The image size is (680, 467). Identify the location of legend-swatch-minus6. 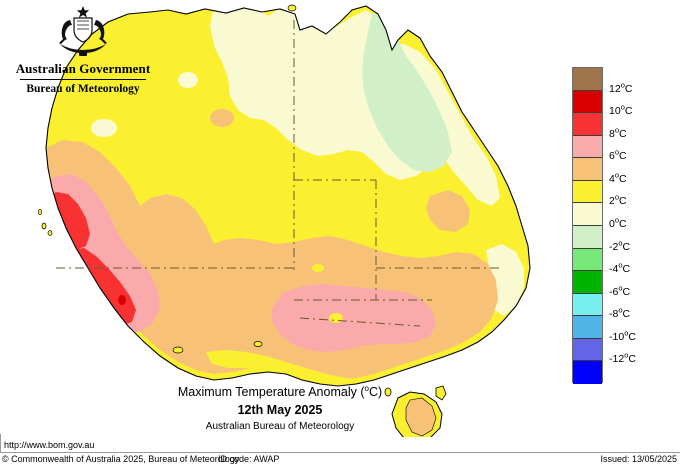
(587, 282).